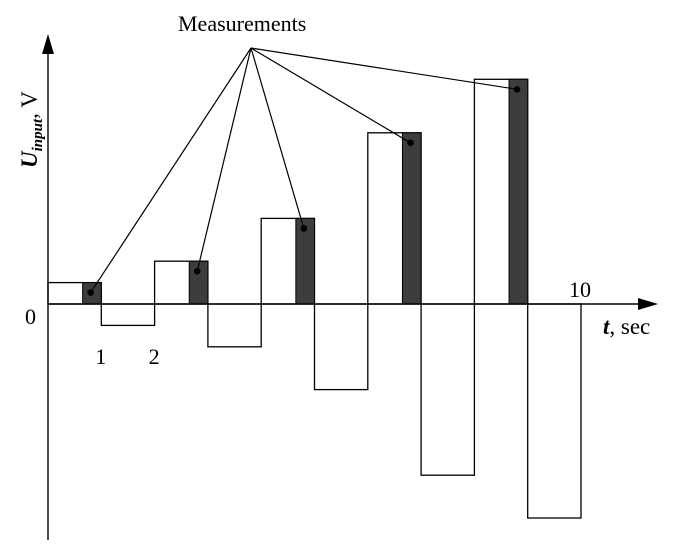 This screenshot has height=545, width=686. What do you see at coordinates (29, 159) in the screenshot?
I see `y-axis-label-main: U` at bounding box center [29, 159].